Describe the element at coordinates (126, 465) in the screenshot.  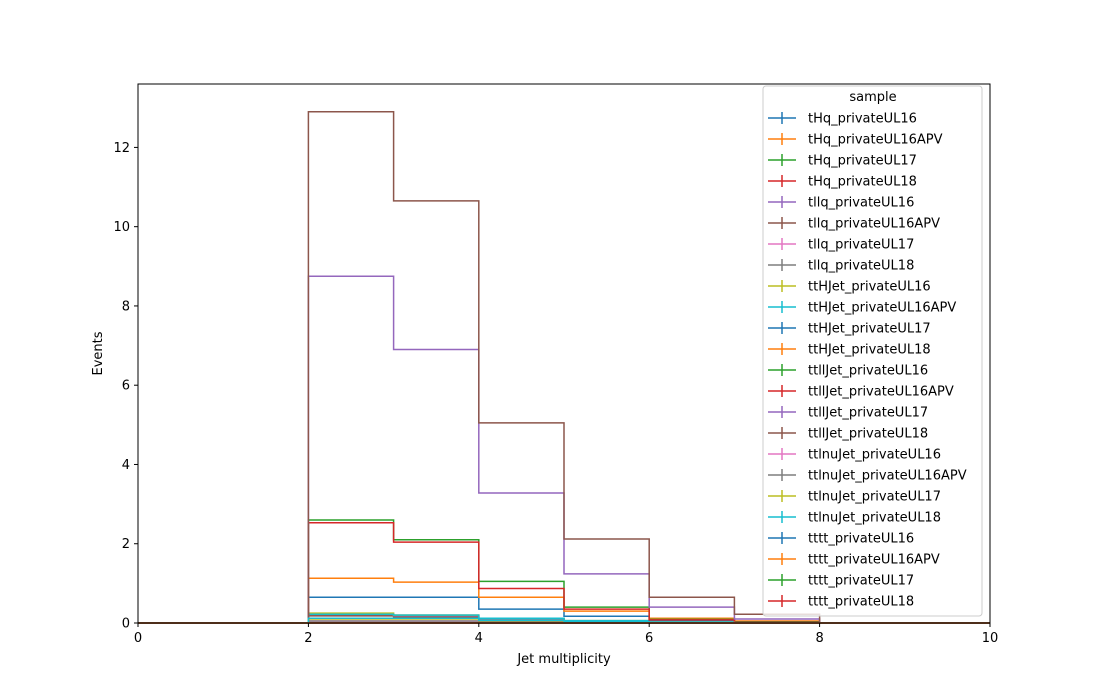
I see `y-tick-label-2: 4` at that location.